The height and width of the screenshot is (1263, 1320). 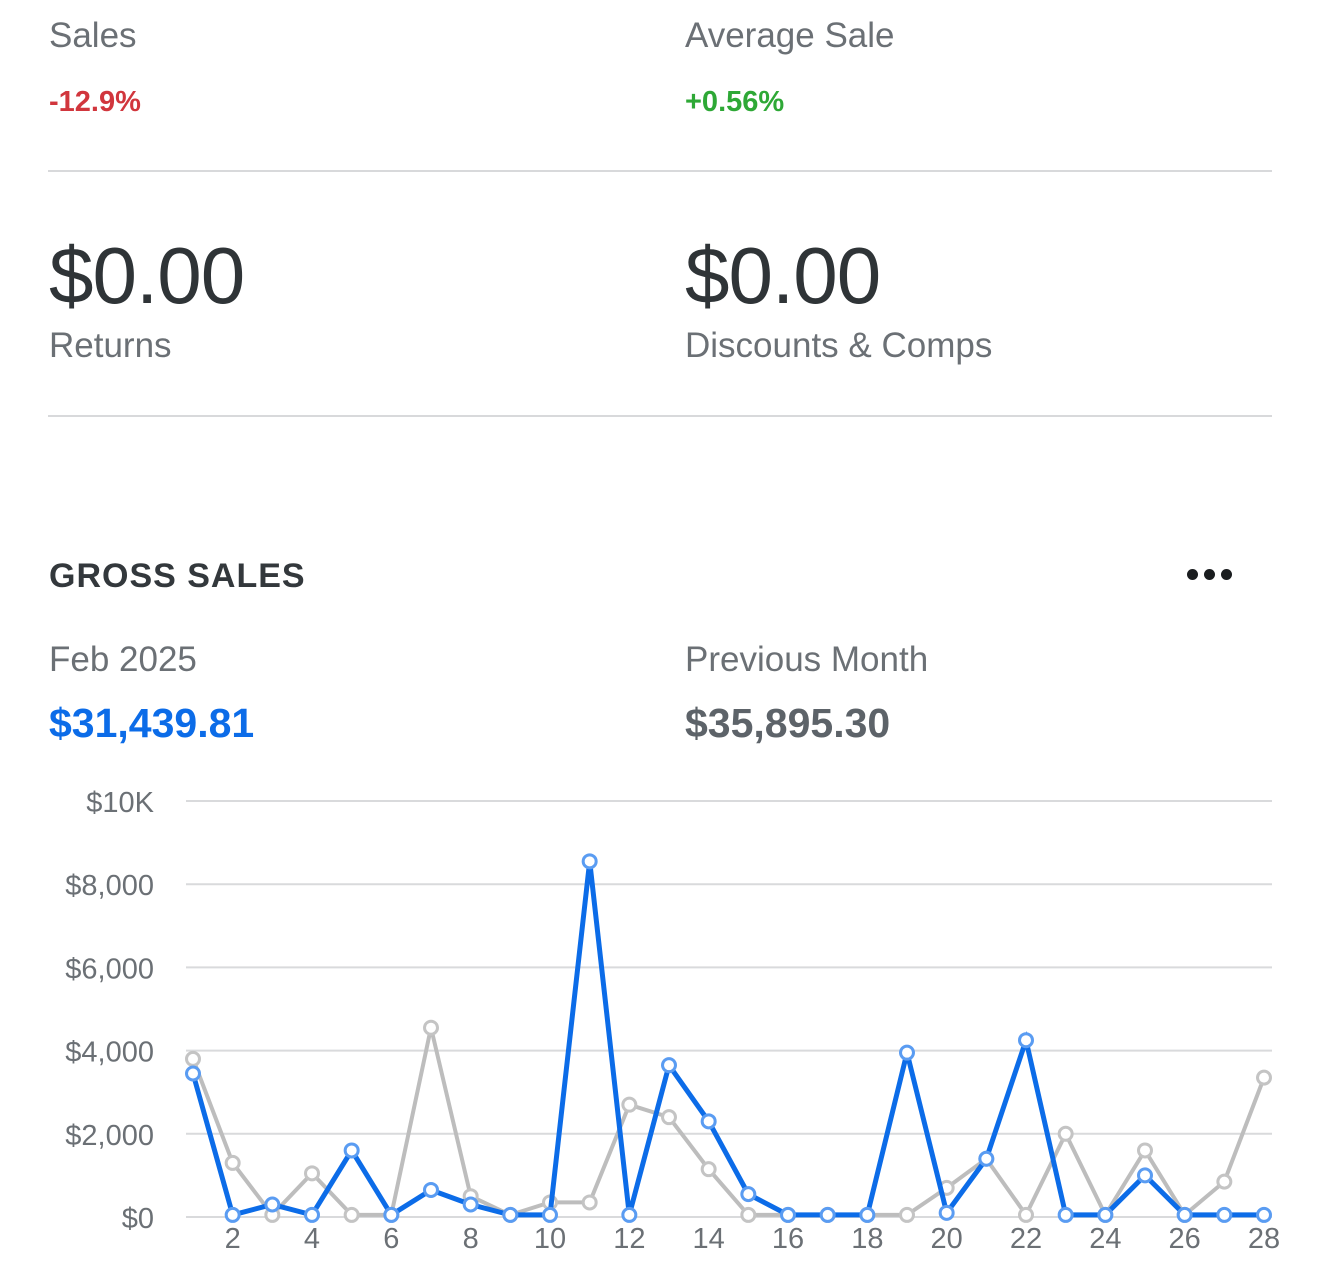 What do you see at coordinates (109, 1136) in the screenshot?
I see `y-tick-label: $2,000` at bounding box center [109, 1136].